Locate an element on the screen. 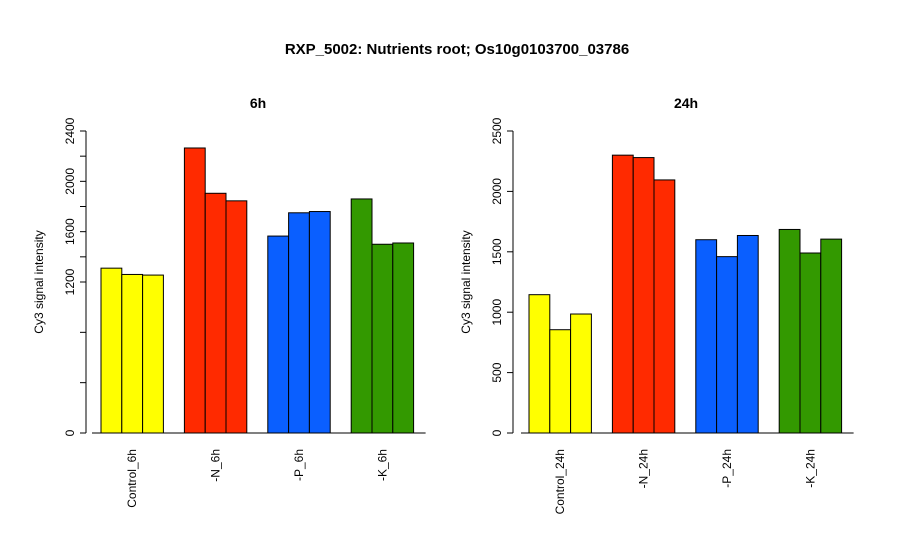 This screenshot has height=550, width=900. y-tick-label-24h: 2500 is located at coordinates (497, 130).